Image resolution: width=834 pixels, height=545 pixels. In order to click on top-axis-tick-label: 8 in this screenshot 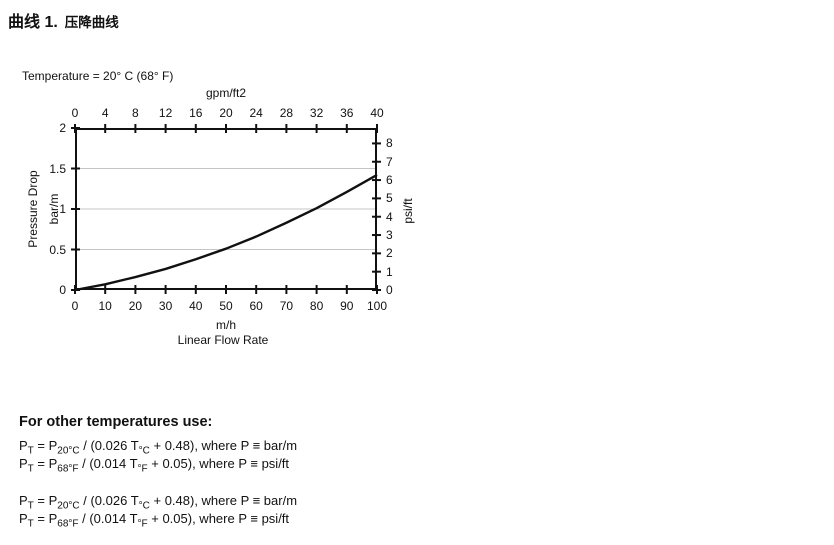, I will do `click(135, 113)`.